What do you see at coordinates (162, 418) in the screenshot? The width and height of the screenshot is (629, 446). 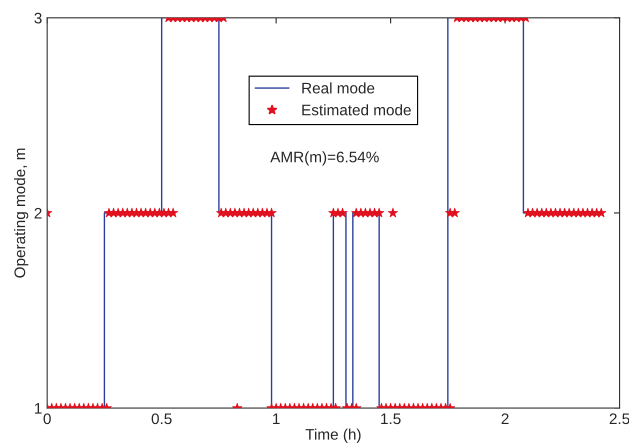 I see `x-tick-label: 0.5` at bounding box center [162, 418].